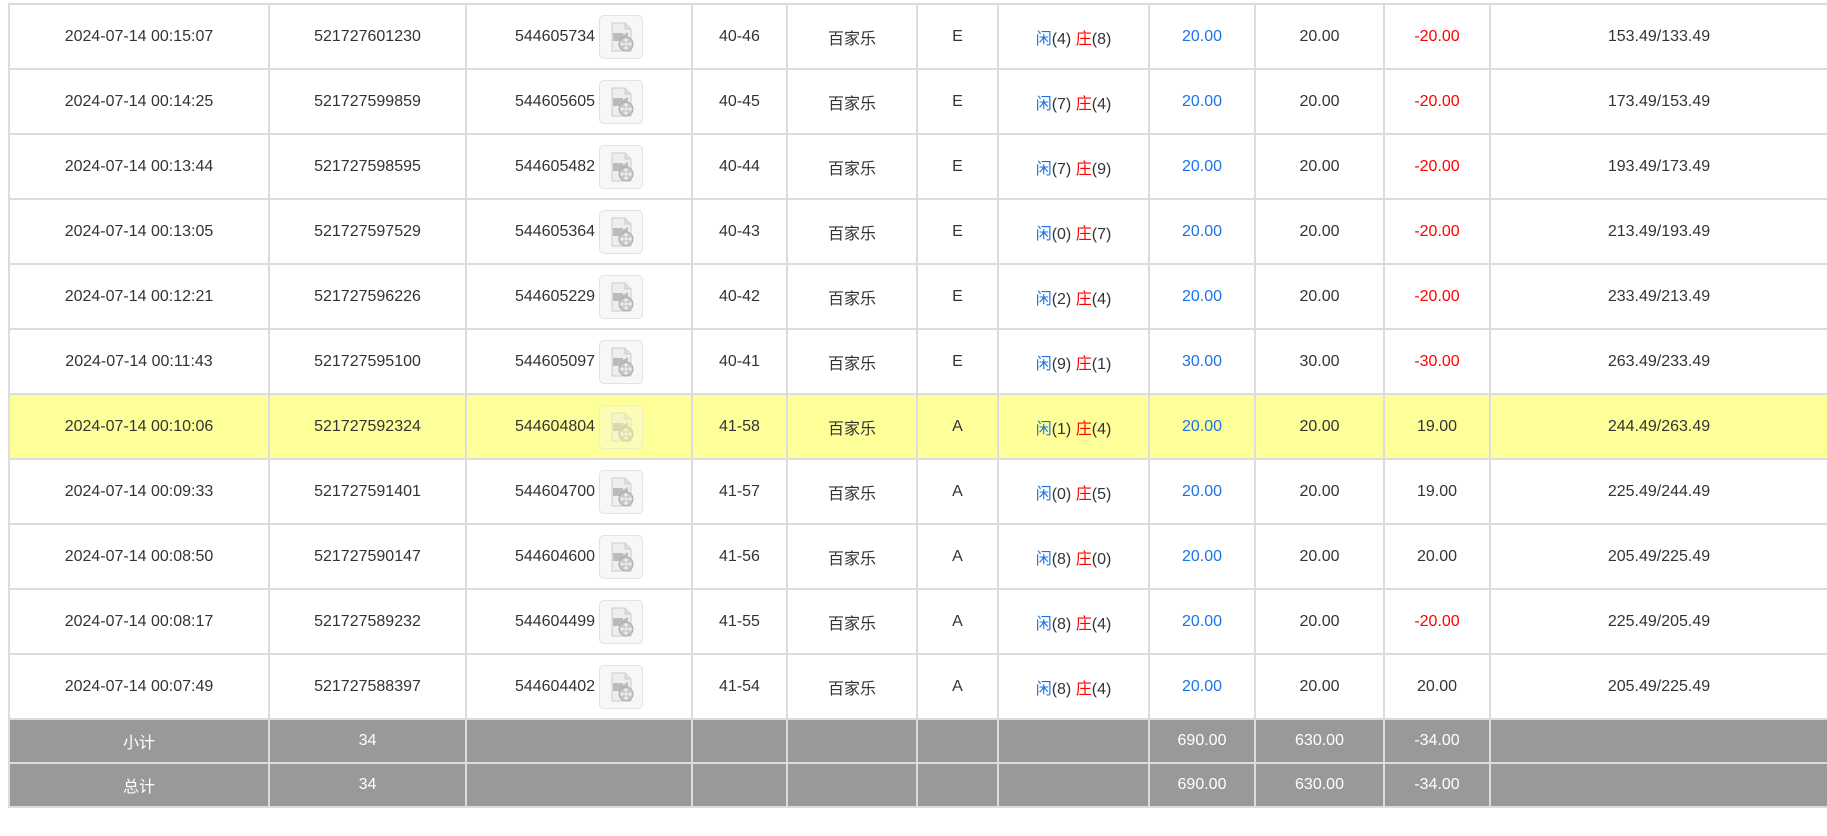  What do you see at coordinates (1202, 361) in the screenshot?
I see `bet-amount: 30.00` at bounding box center [1202, 361].